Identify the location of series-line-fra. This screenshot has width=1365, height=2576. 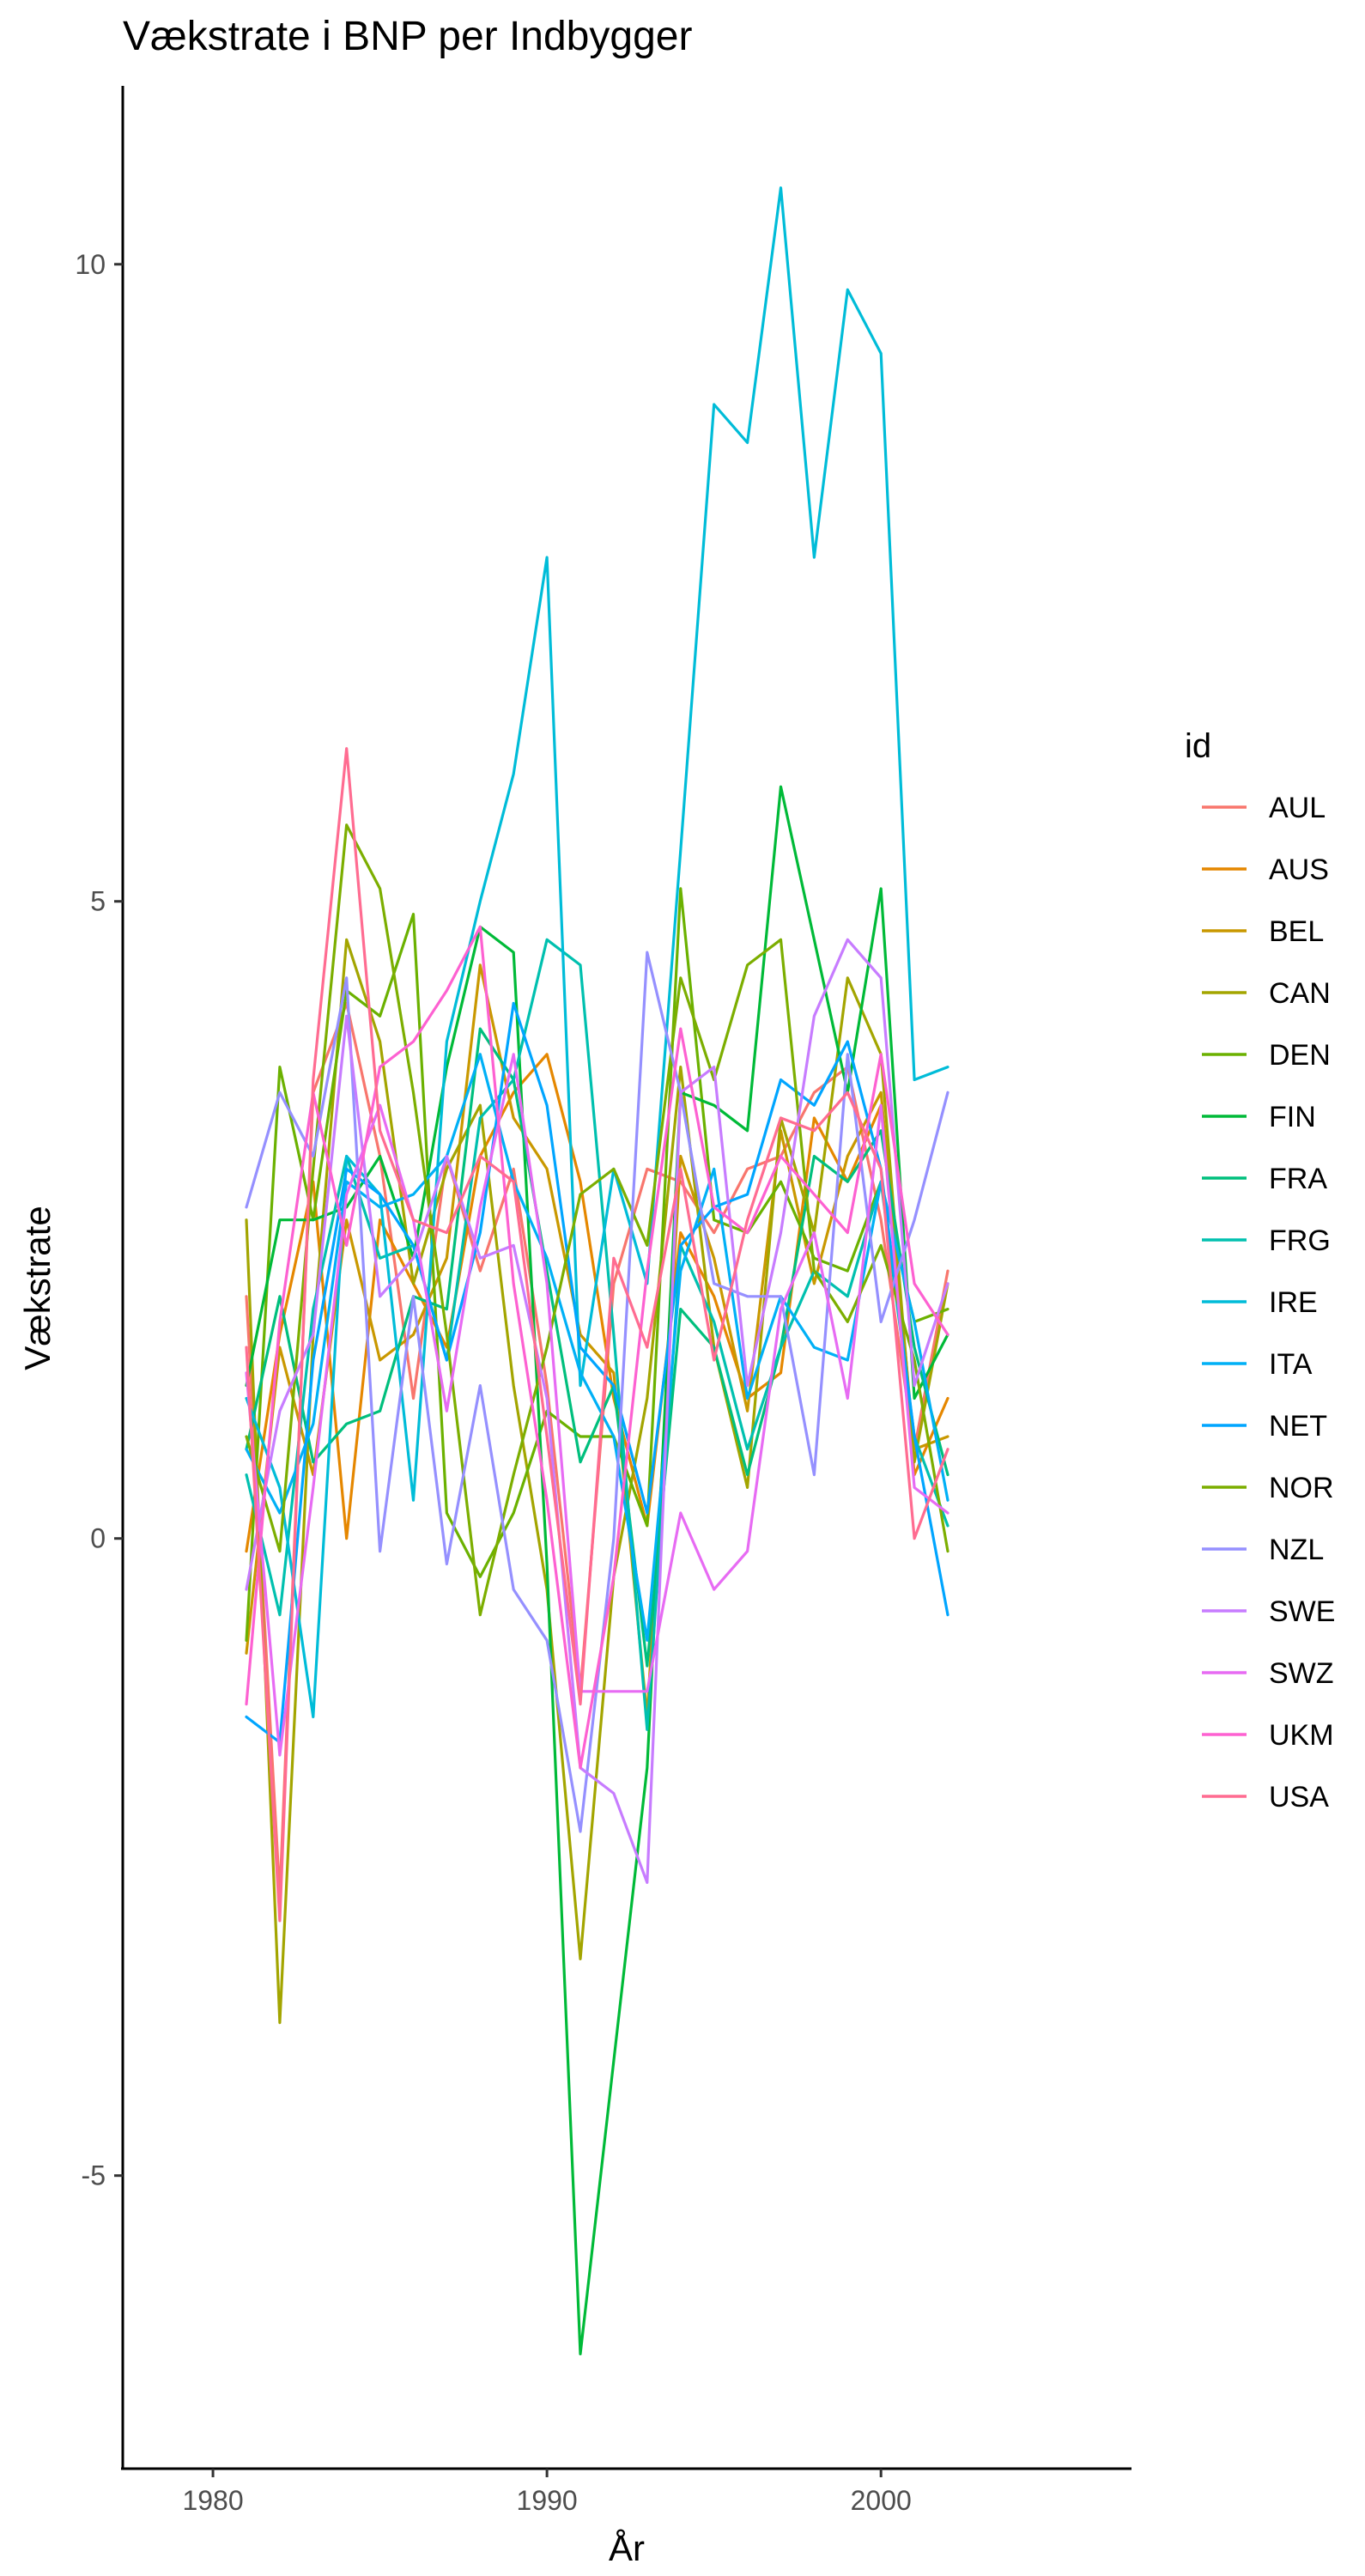
(597, 1347).